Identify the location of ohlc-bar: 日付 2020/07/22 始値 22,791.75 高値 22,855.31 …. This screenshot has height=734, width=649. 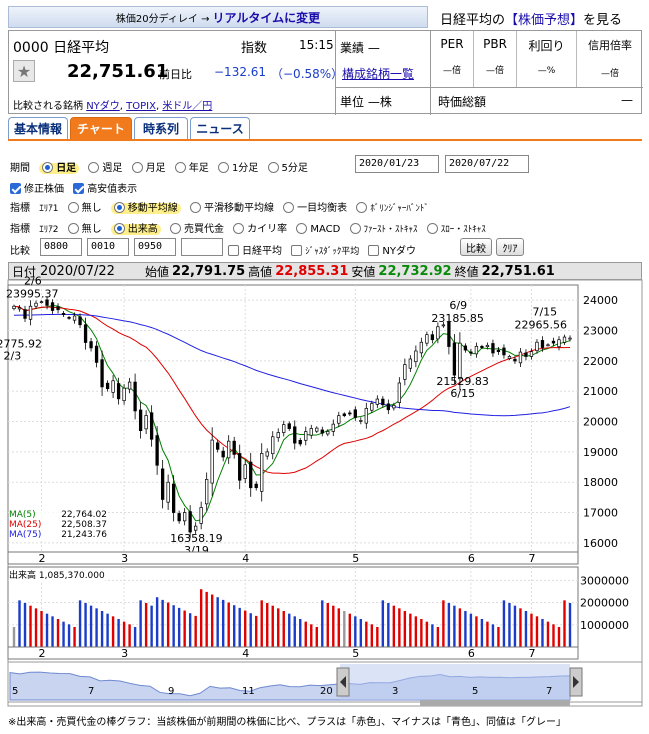
(325, 271).